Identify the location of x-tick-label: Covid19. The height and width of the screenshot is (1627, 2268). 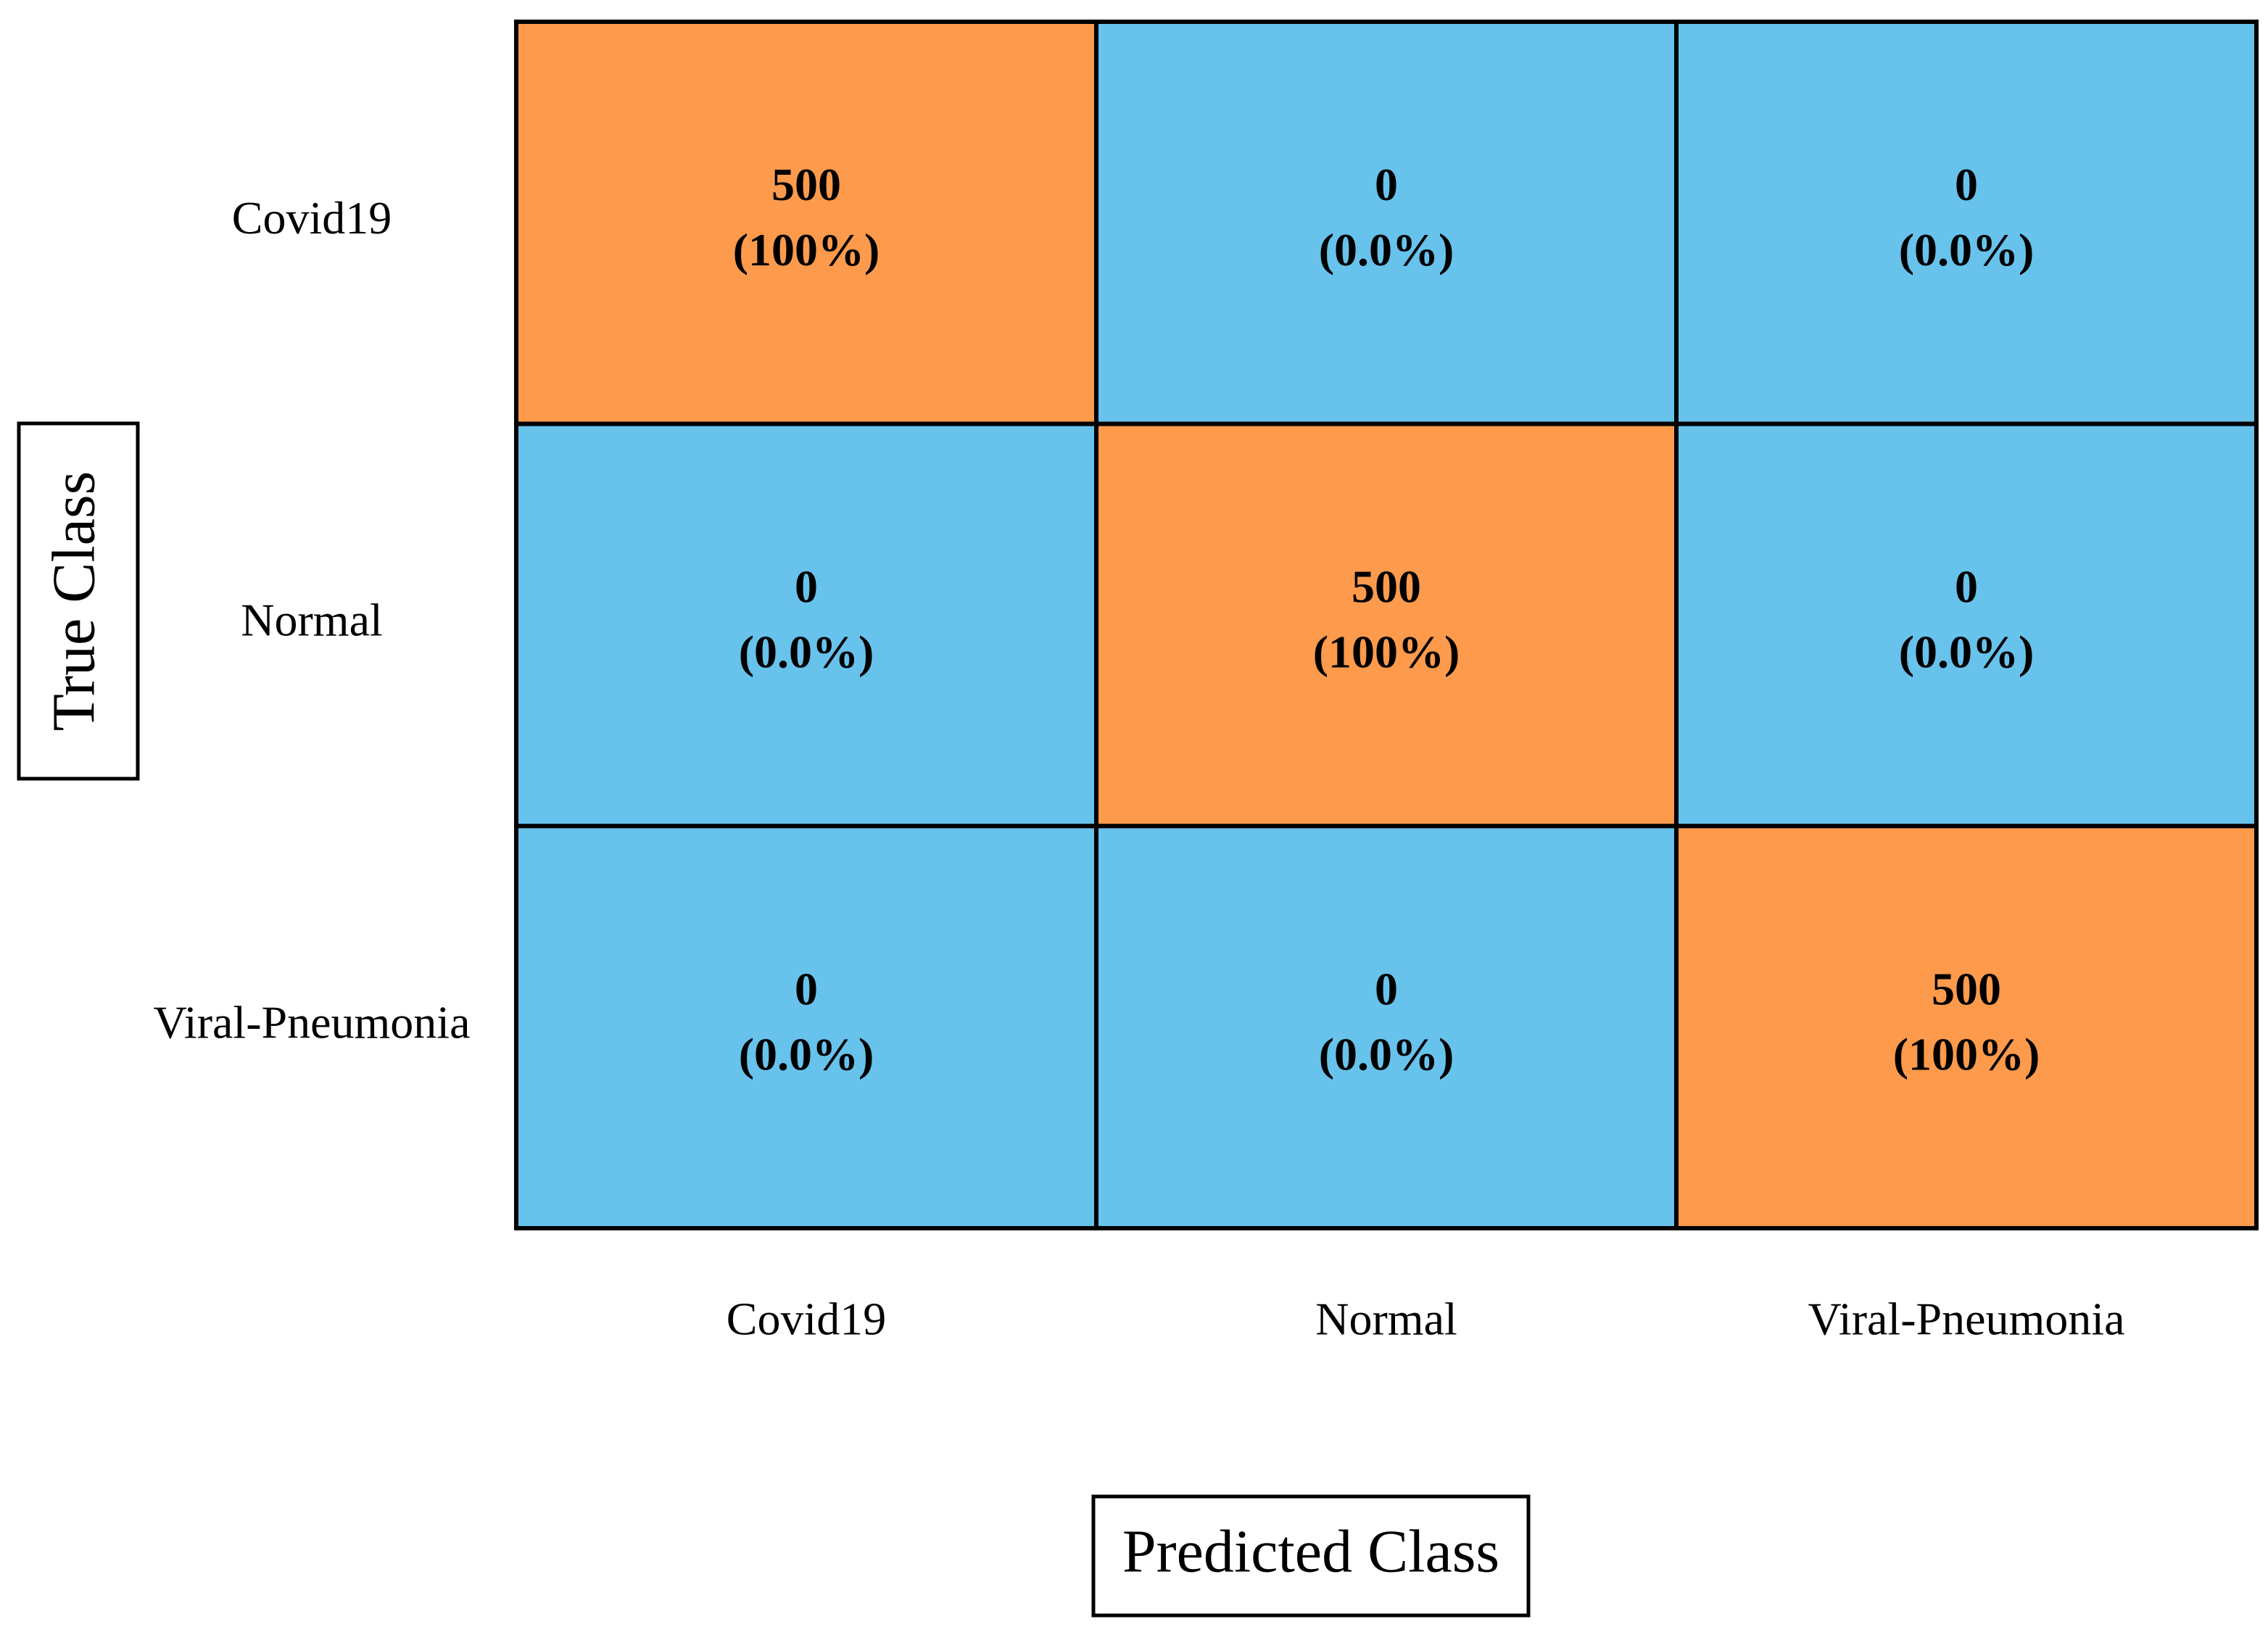
(807, 1319).